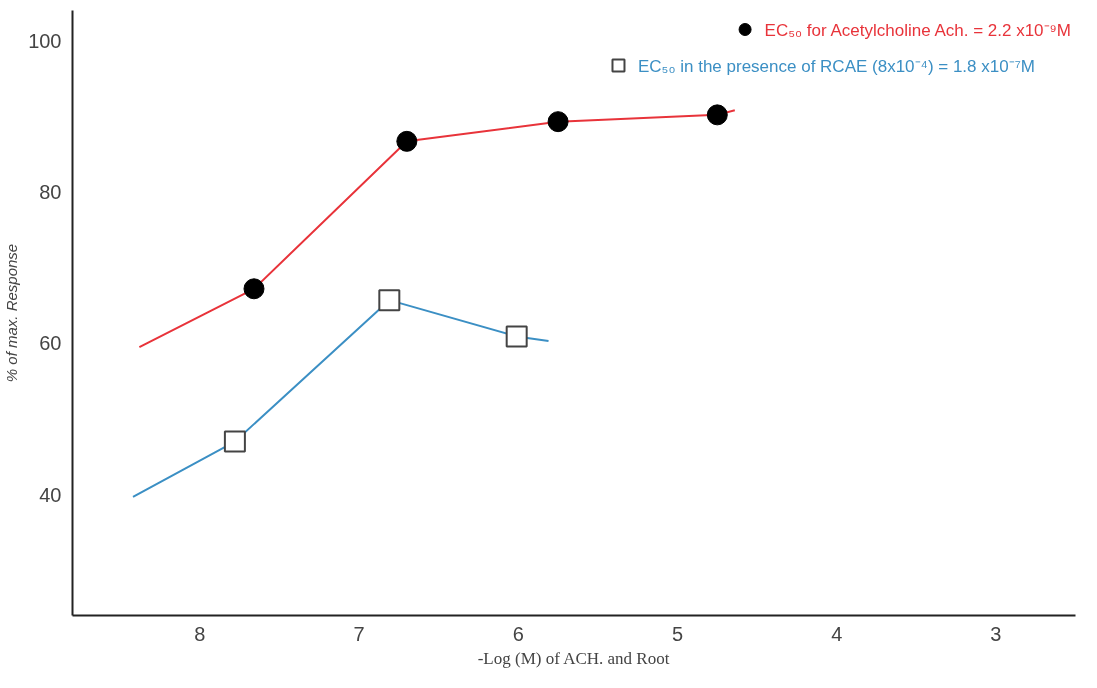 This screenshot has height=688, width=1097. Describe the element at coordinates (917, 30) in the screenshot. I see `legend-label: EC₅₀ for Acetylcholine Ach. = 2.2 x10⁻⁹M` at that location.